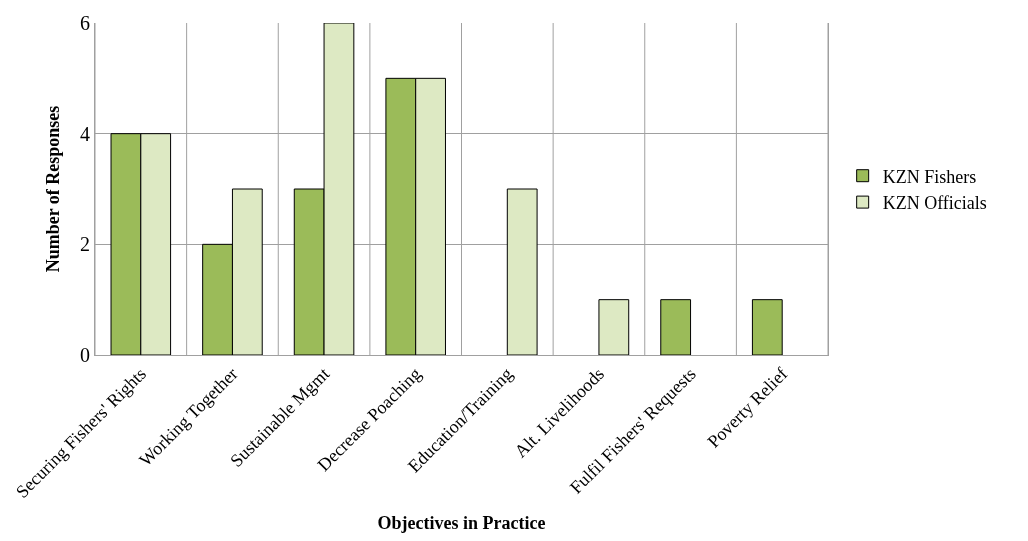 This screenshot has width=1028, height=541. What do you see at coordinates (85, 355) in the screenshot?
I see `y-tick-label: 0` at bounding box center [85, 355].